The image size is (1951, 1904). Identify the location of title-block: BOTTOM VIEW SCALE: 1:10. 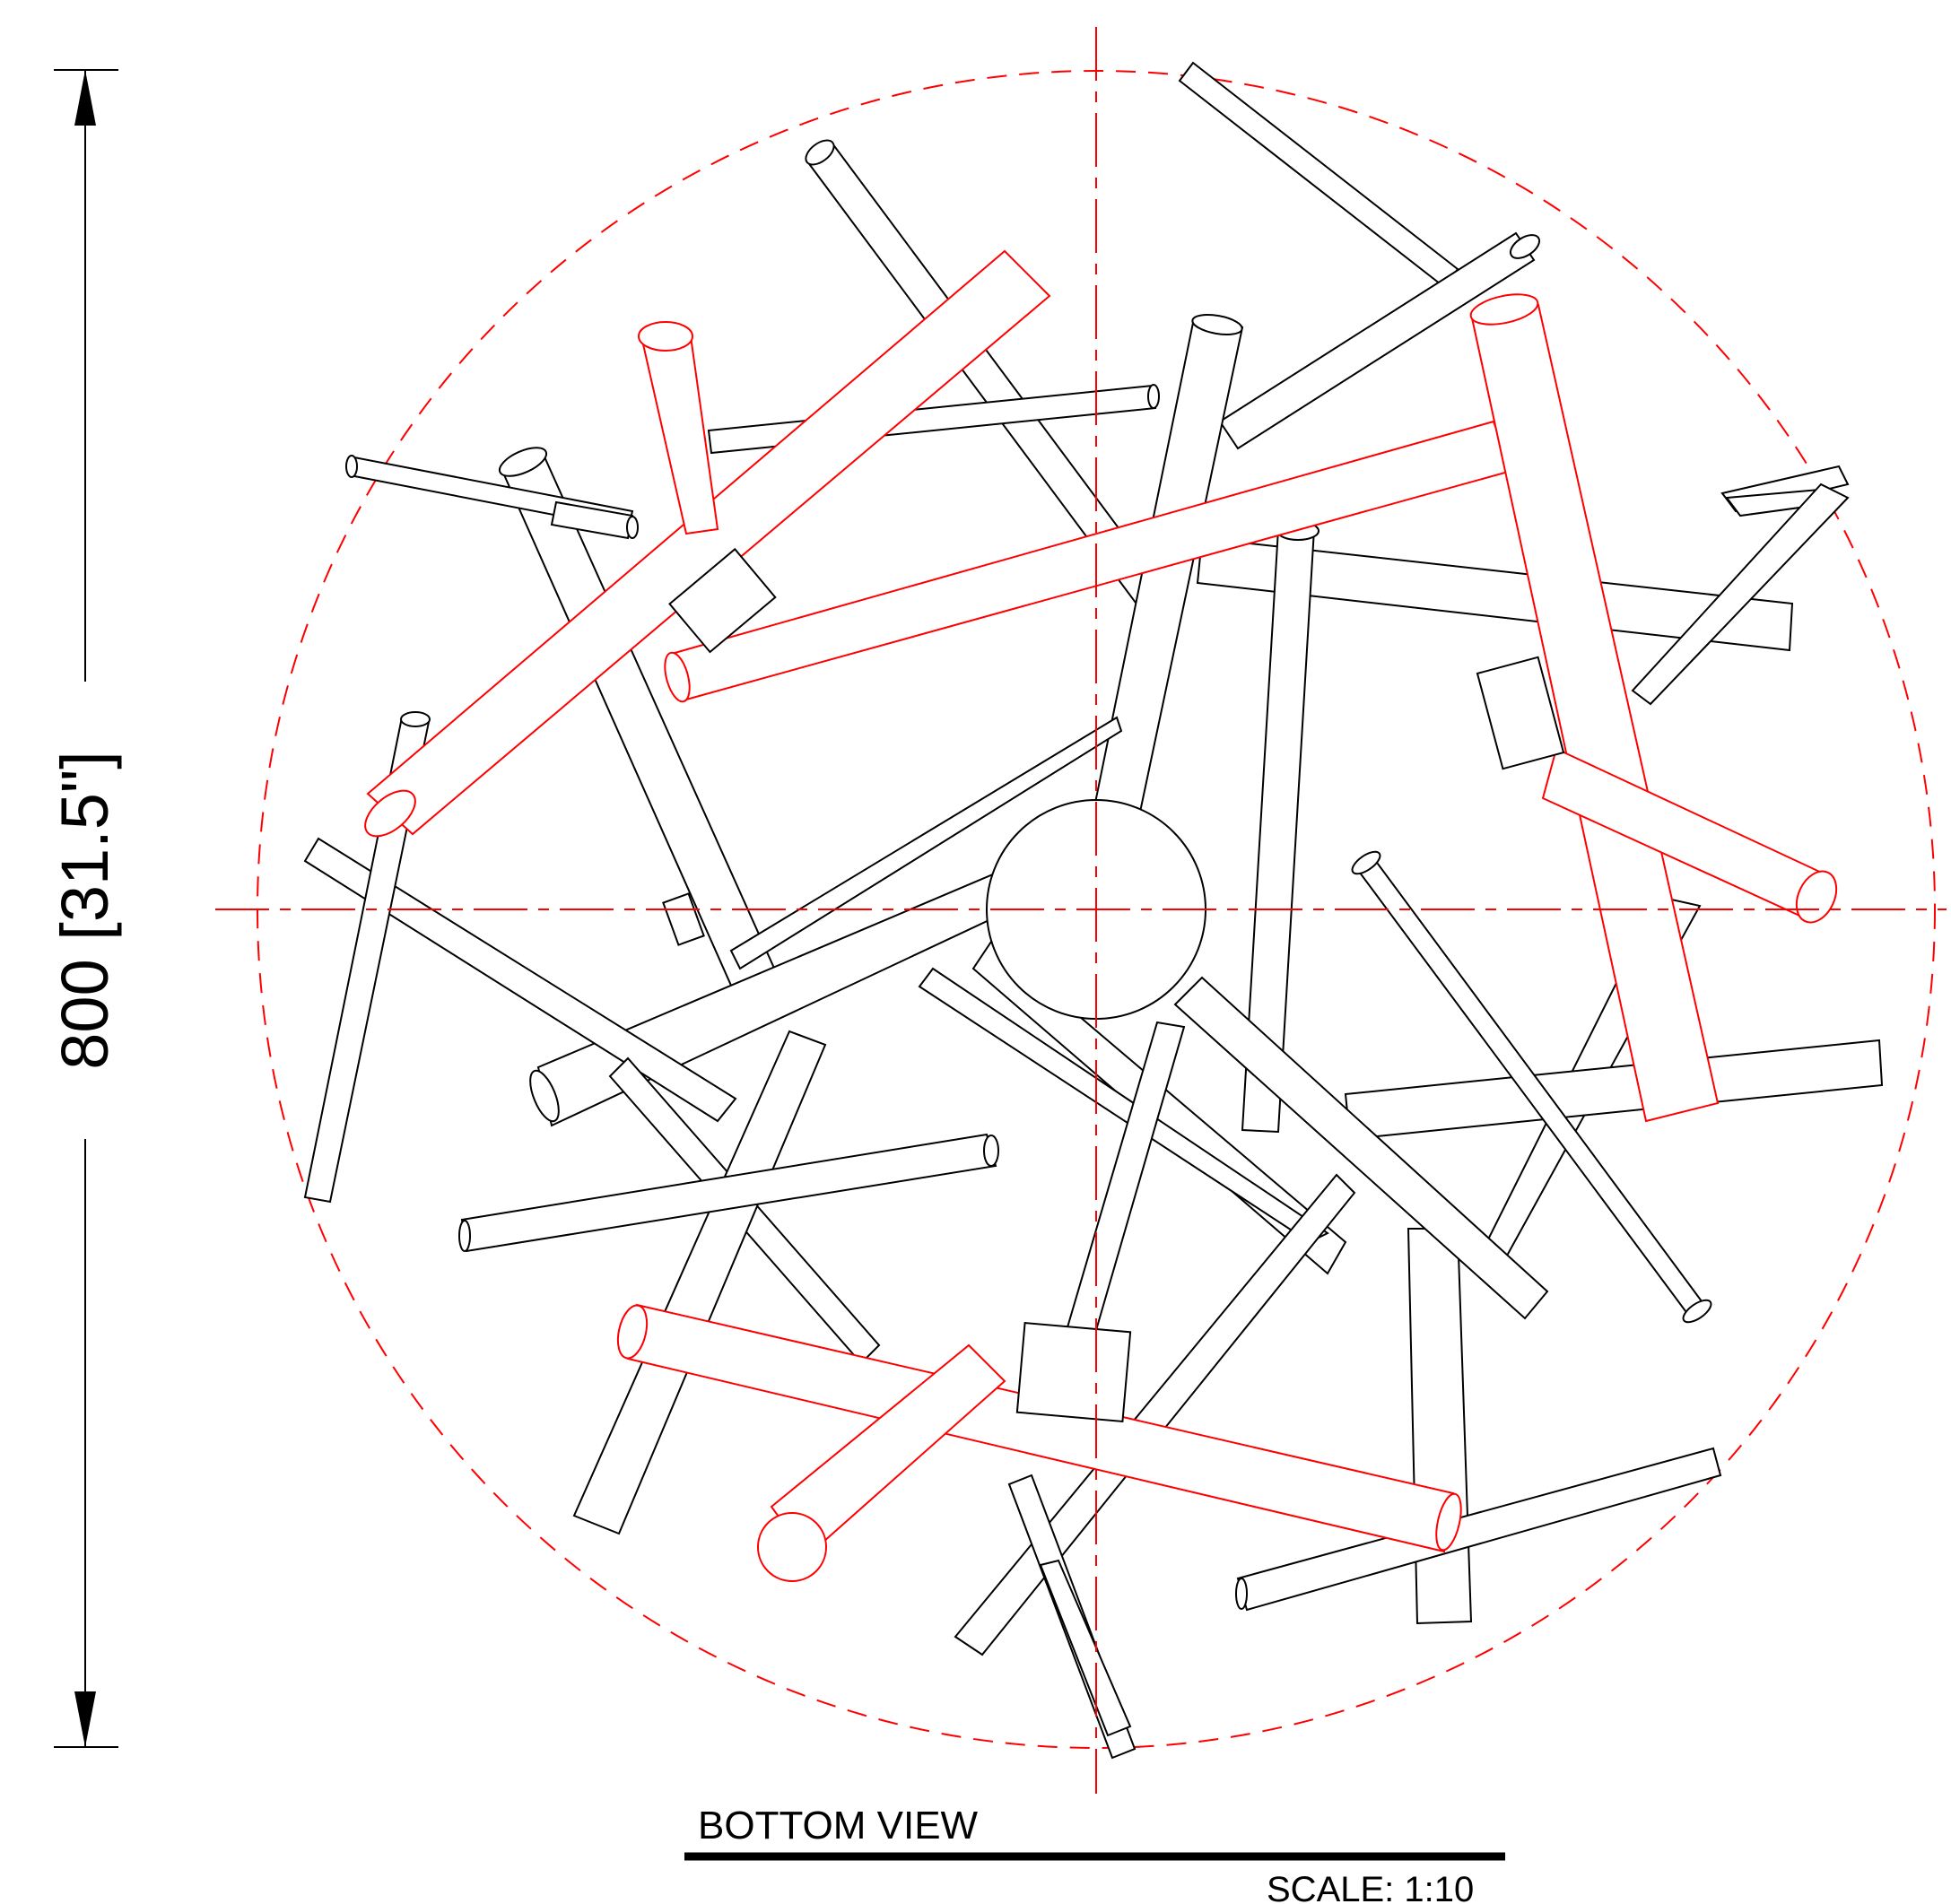
(1094, 1854).